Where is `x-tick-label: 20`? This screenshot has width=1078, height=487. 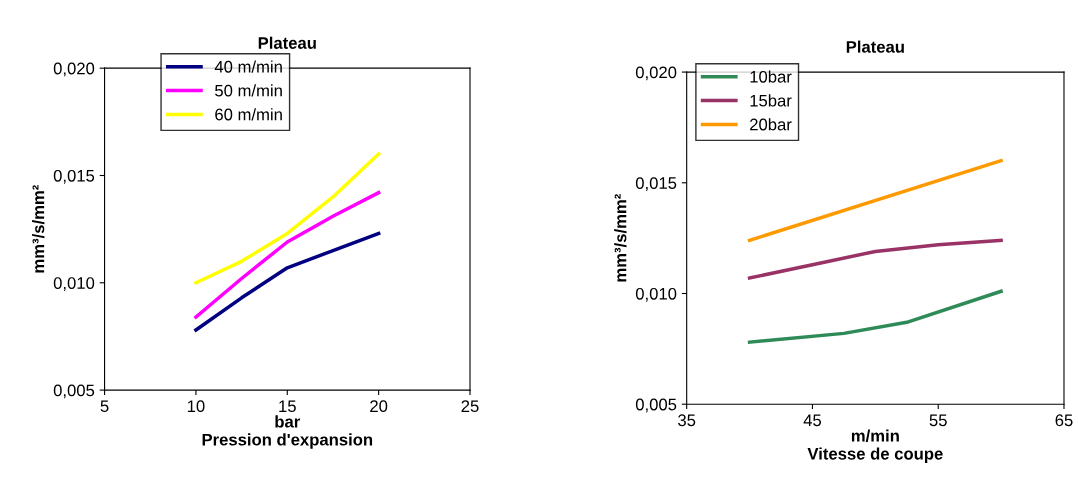
x-tick-label: 20 is located at coordinates (379, 406).